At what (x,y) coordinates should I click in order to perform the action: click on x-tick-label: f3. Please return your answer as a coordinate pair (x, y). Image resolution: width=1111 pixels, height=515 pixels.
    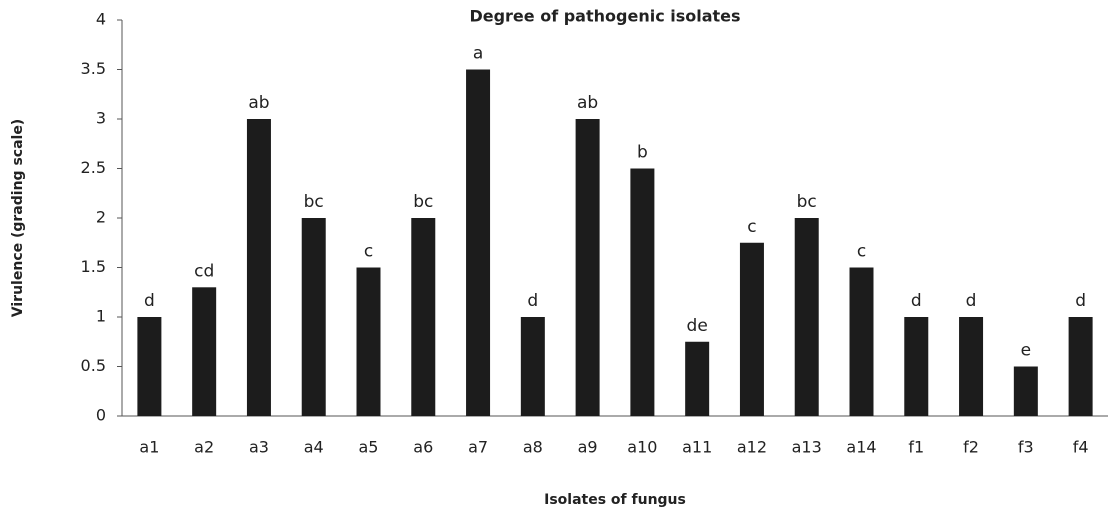
    Looking at the image, I should click on (1026, 447).